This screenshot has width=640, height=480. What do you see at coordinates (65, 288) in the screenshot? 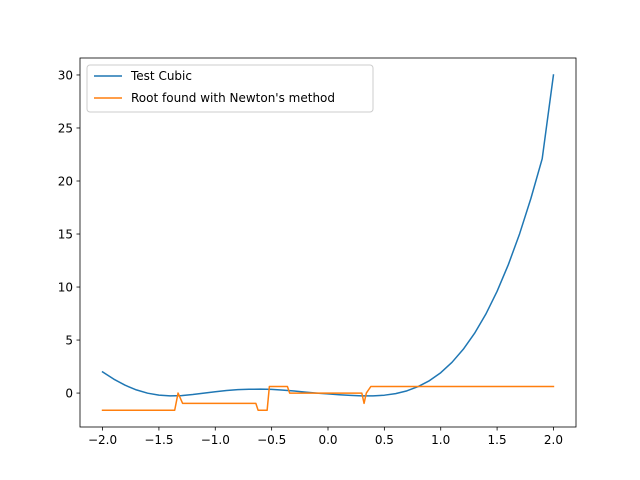
I see `y-tick-label: 10` at bounding box center [65, 288].